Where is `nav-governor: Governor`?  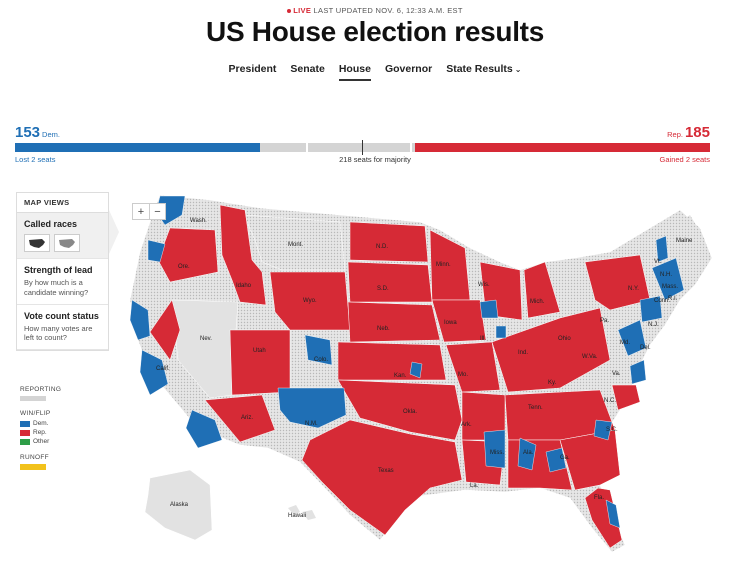
nav-governor: Governor is located at coordinates (408, 69).